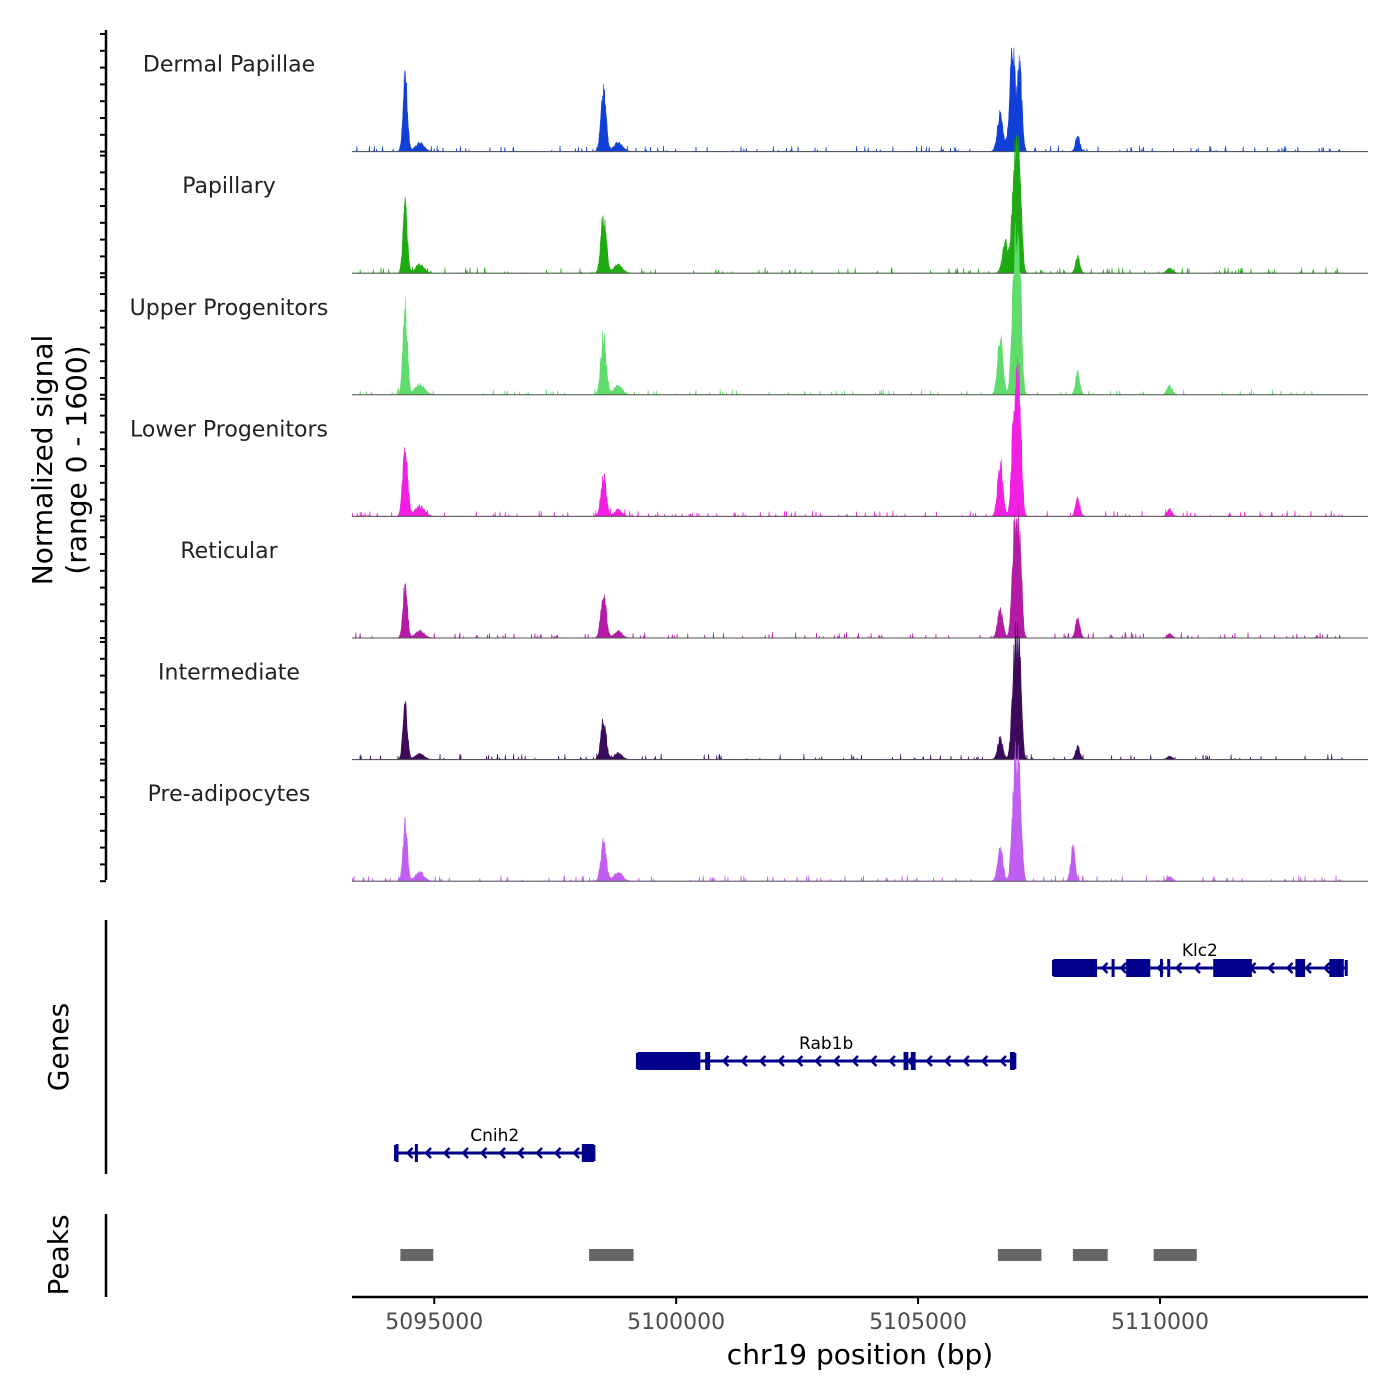  I want to click on y-axis-title-line1: Normalized signal, so click(42, 460).